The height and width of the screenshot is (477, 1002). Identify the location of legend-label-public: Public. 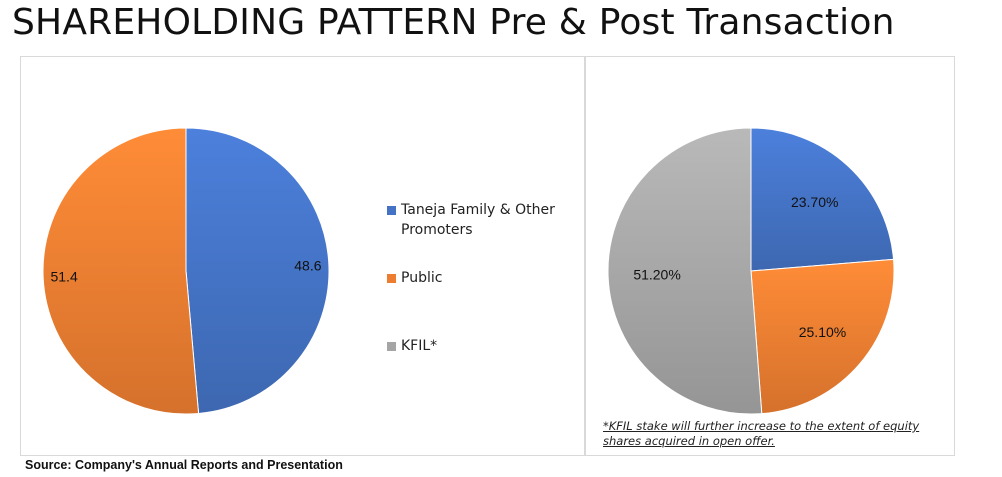
(422, 278).